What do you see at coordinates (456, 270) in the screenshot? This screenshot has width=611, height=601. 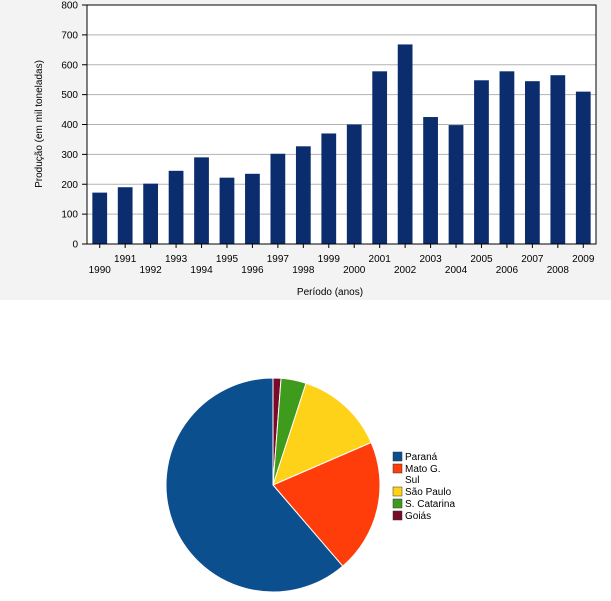 I see `x-tick-label: 2004` at bounding box center [456, 270].